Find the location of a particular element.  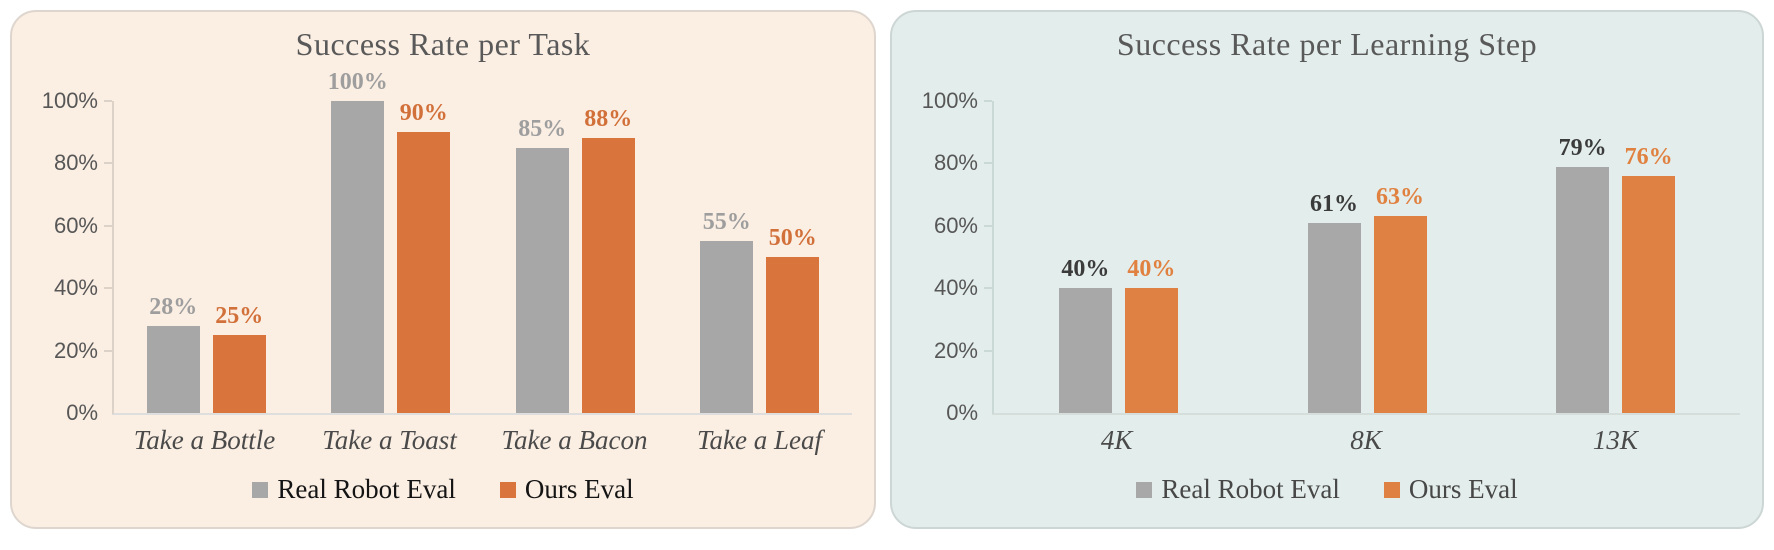

x-category-label: Take a Bottle is located at coordinates (204, 440).